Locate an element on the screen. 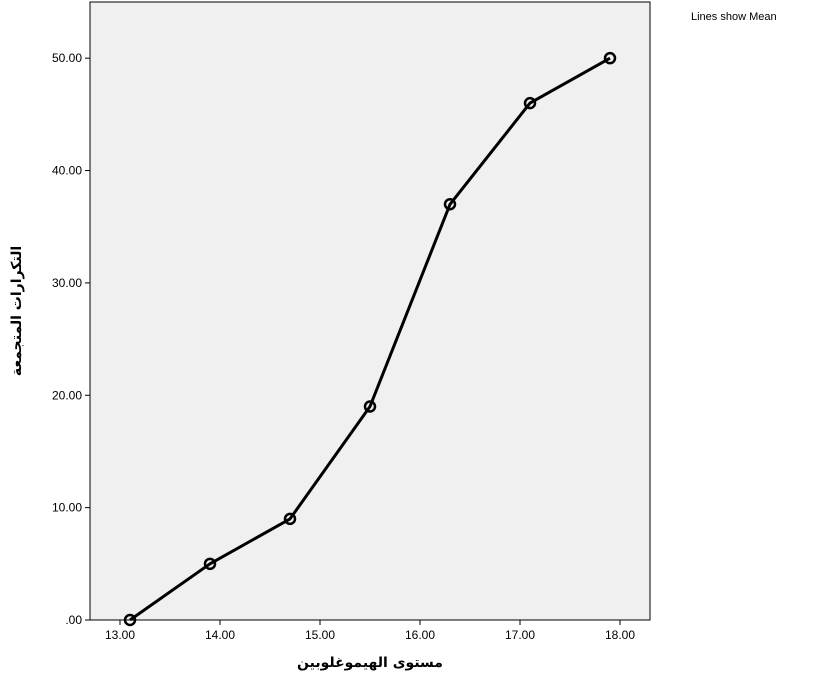 Image resolution: width=815 pixels, height=682 pixels. x-tick-label: 15.00 is located at coordinates (320, 635).